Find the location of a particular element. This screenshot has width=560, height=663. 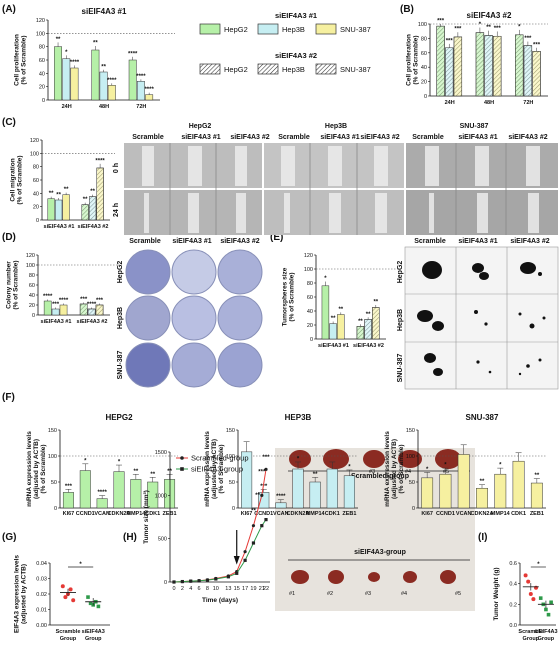

H-xtick-8: 17 is located at coordinates (245, 589).